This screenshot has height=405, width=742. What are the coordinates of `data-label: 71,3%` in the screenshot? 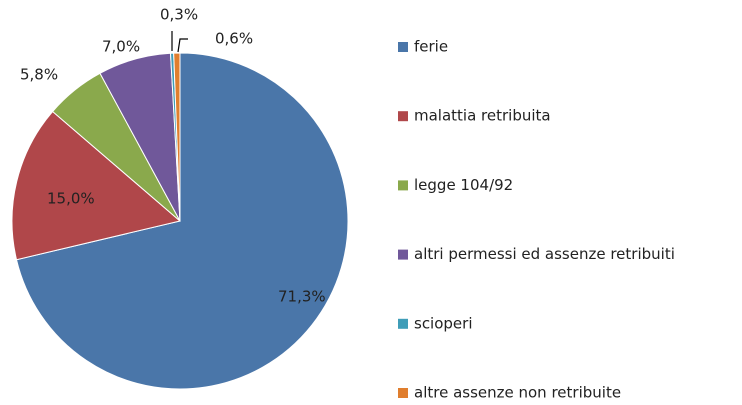 It's located at (302, 297).